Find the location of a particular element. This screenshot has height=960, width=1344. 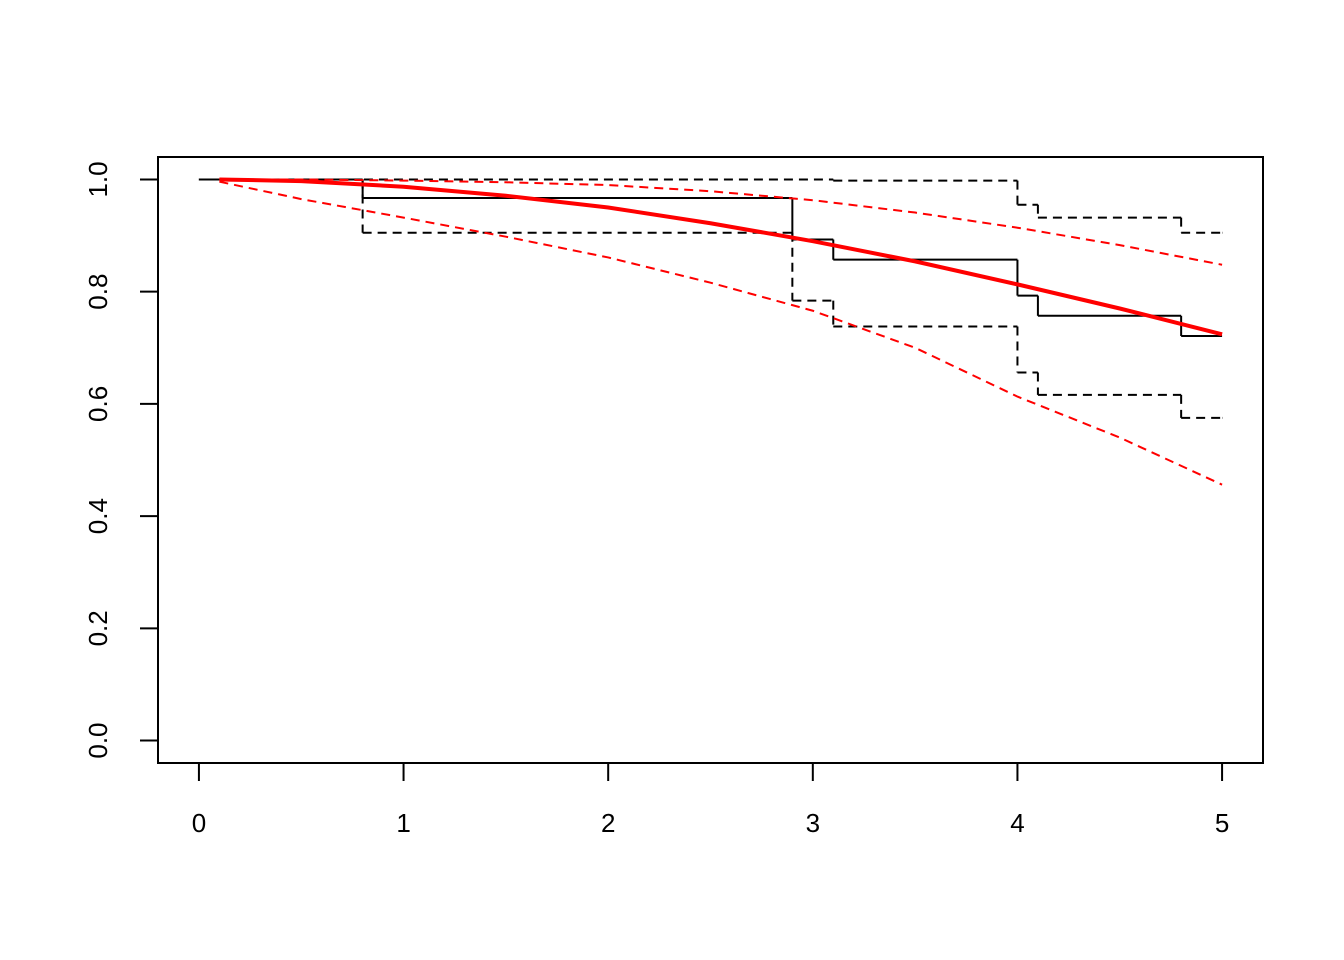

x-tick-label: 0 is located at coordinates (199, 823).